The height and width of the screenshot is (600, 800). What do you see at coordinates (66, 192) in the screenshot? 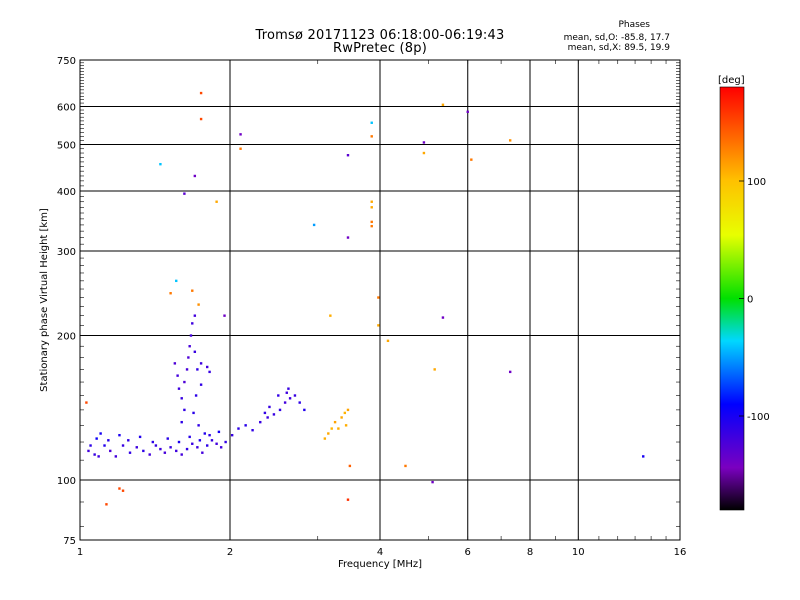
I see `y-tick-label: 400` at bounding box center [66, 192].